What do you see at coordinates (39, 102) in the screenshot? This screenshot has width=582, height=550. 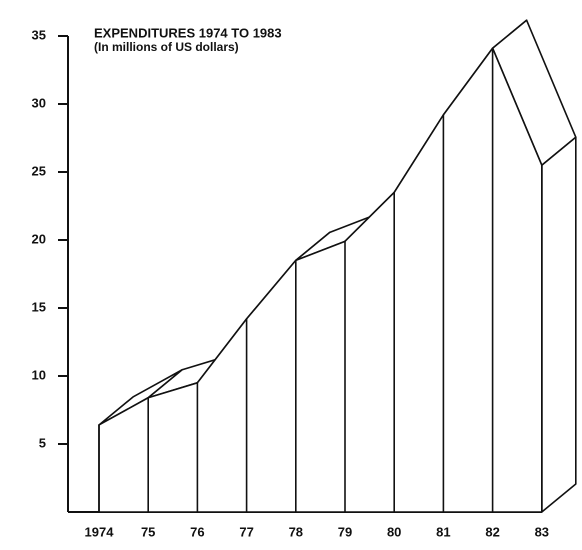 I see `y-tick-label: 30` at bounding box center [39, 102].